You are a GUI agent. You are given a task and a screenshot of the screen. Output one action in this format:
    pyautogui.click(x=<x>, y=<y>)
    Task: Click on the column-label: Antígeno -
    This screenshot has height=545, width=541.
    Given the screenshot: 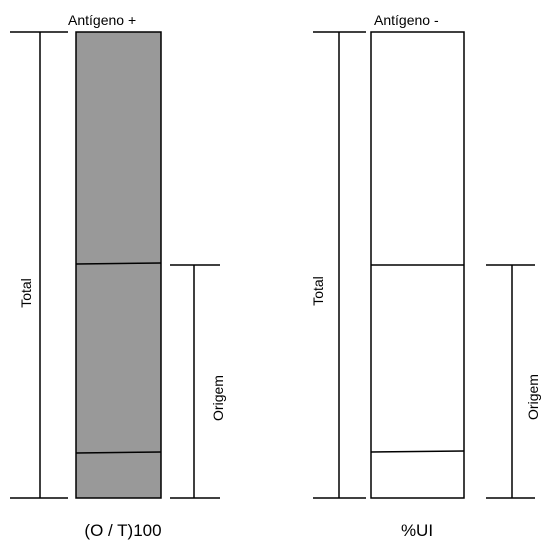 What is the action you would take?
    pyautogui.click(x=406, y=20)
    